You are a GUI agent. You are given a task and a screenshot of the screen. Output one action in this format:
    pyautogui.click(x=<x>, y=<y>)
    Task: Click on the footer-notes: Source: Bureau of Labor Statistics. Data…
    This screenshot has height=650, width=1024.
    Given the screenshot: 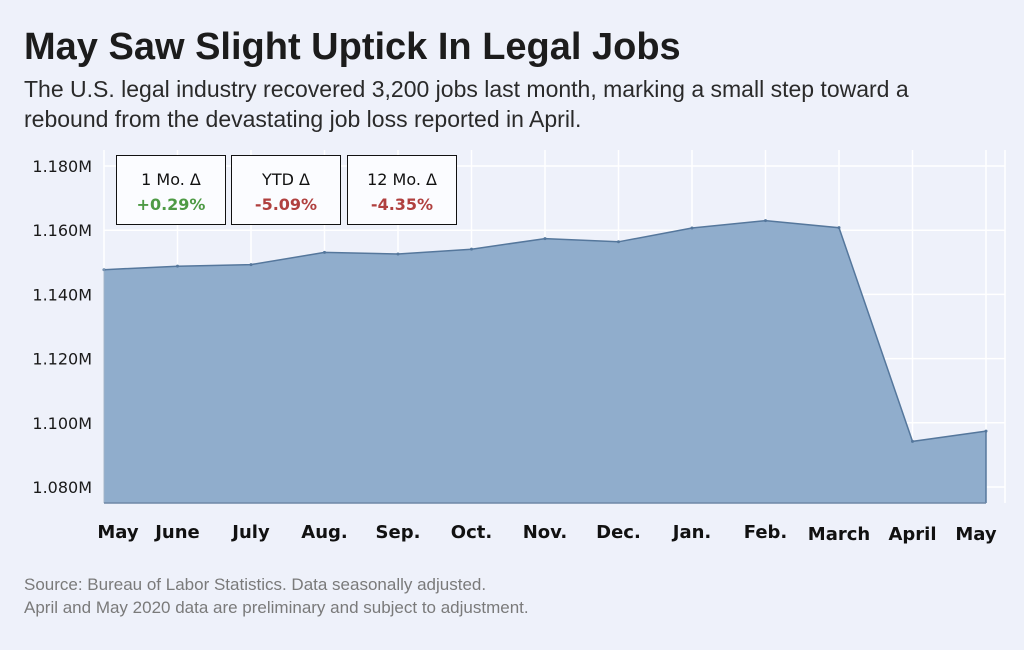 What is the action you would take?
    pyautogui.click(x=276, y=596)
    